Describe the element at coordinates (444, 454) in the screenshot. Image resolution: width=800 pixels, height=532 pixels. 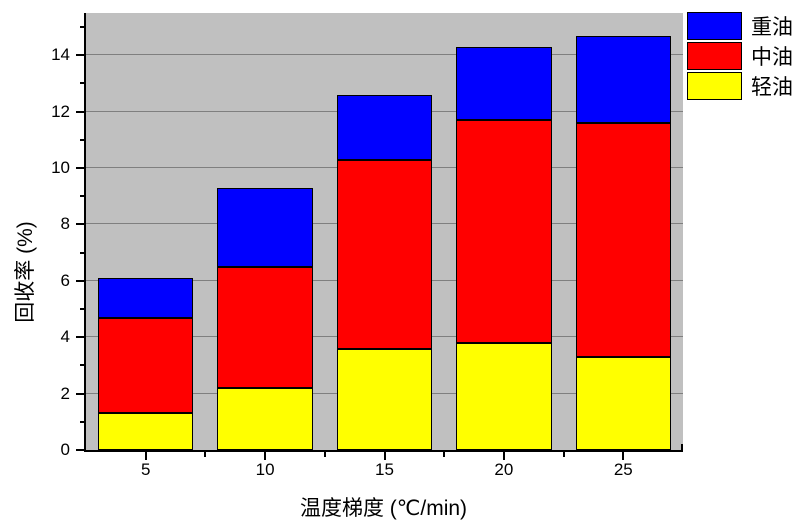
I see `x-minor-tick-17.5` at that location.